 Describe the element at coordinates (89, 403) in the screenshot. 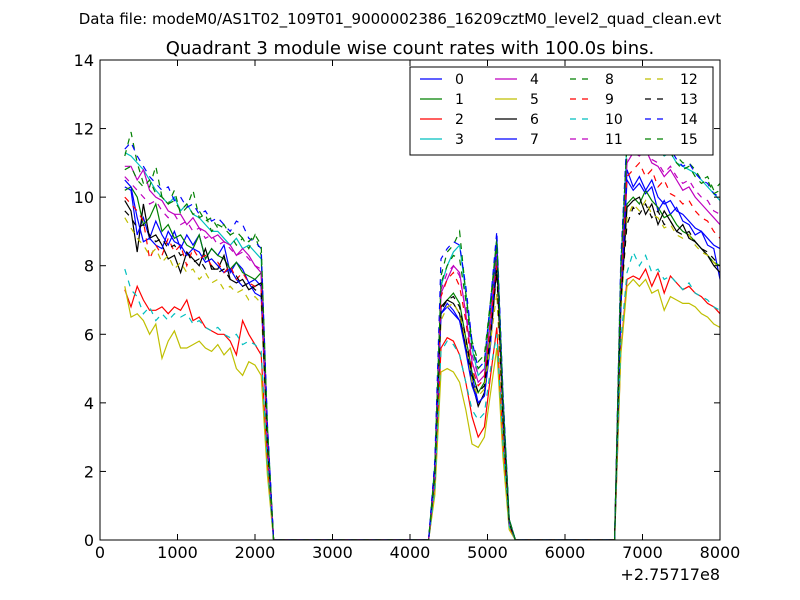

I see `y-tick-label: 4` at that location.